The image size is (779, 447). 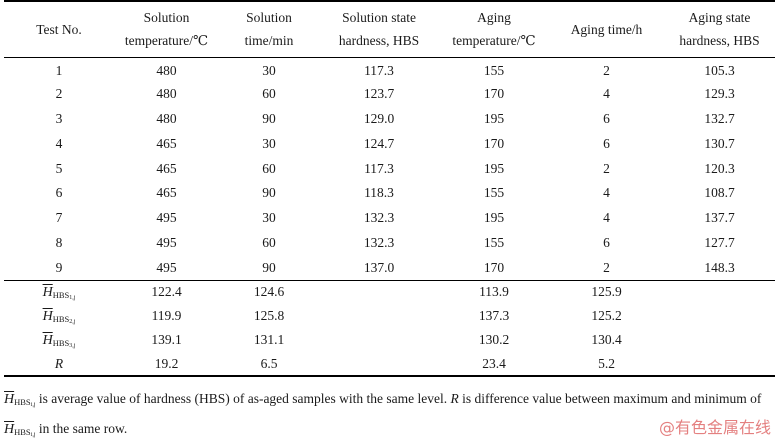 I want to click on stat-symbol-index: 1,j, so click(x=72, y=297).